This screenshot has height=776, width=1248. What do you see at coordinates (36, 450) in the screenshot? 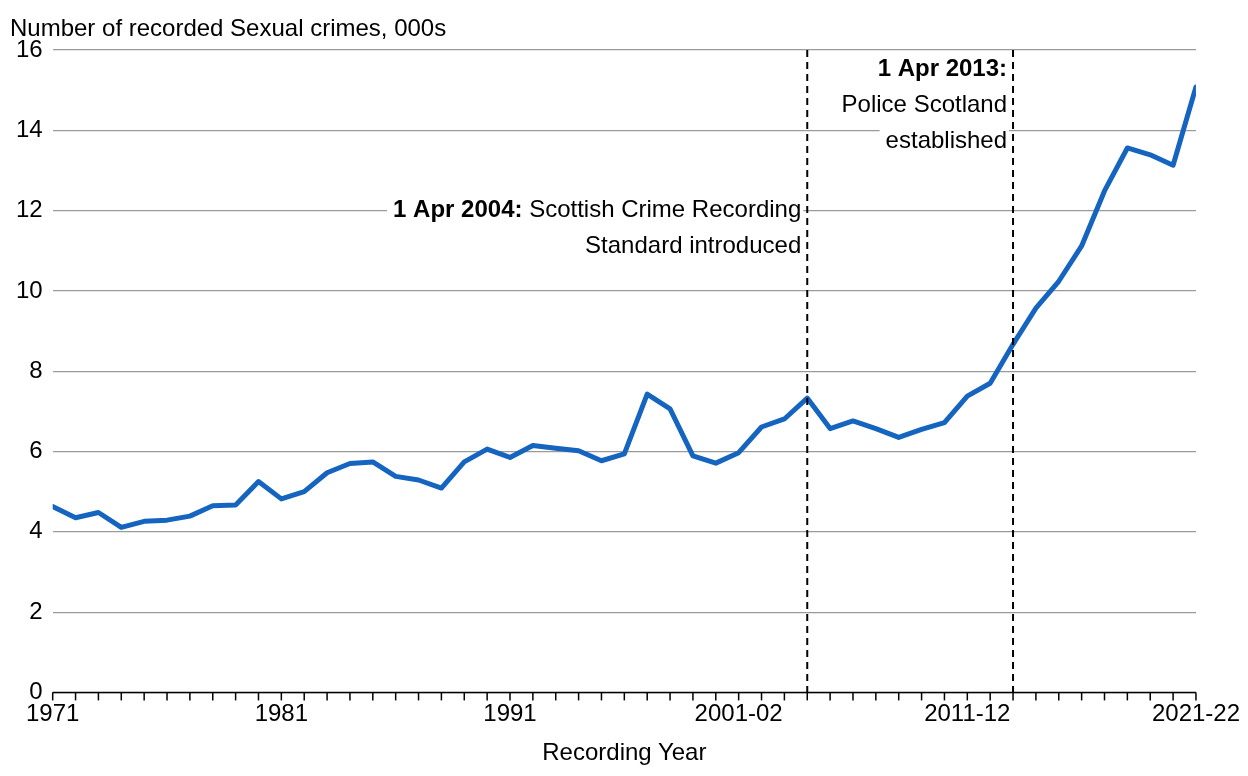
I see `y-tick-label: 6` at bounding box center [36, 450].